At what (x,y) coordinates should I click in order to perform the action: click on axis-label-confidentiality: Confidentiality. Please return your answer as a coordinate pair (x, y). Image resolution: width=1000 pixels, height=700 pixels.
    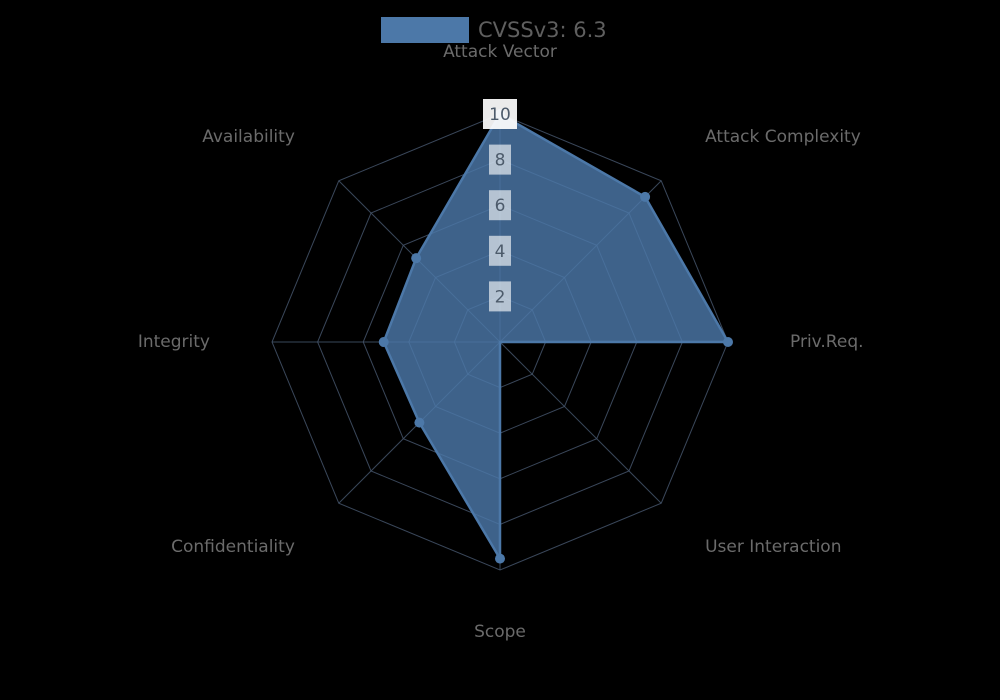
    Looking at the image, I should click on (233, 547).